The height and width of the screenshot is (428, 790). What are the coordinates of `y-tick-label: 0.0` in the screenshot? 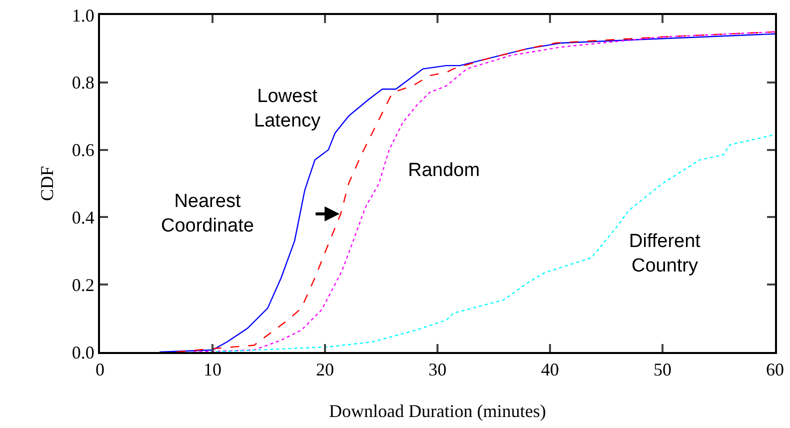 It's located at (83, 352).